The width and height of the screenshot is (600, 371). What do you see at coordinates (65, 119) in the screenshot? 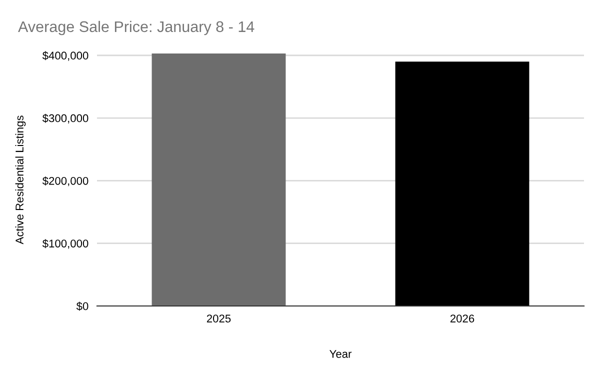
I see `y-tick-label: $300,000` at bounding box center [65, 119].